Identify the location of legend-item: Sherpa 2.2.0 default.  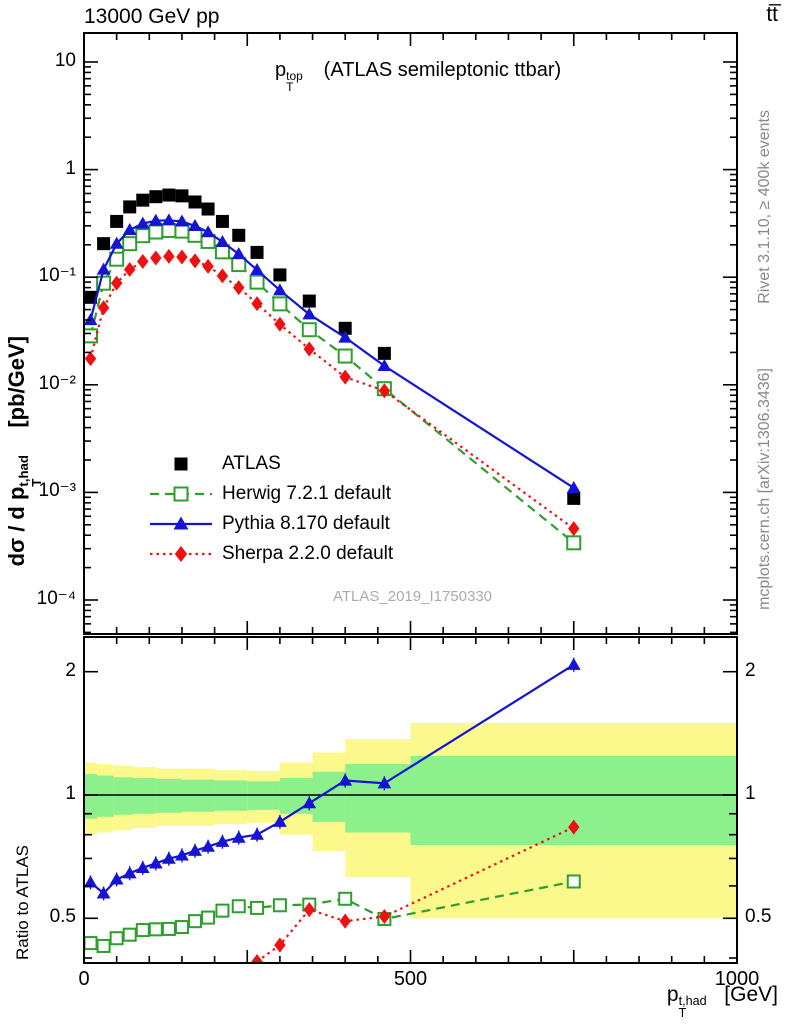
(270, 554).